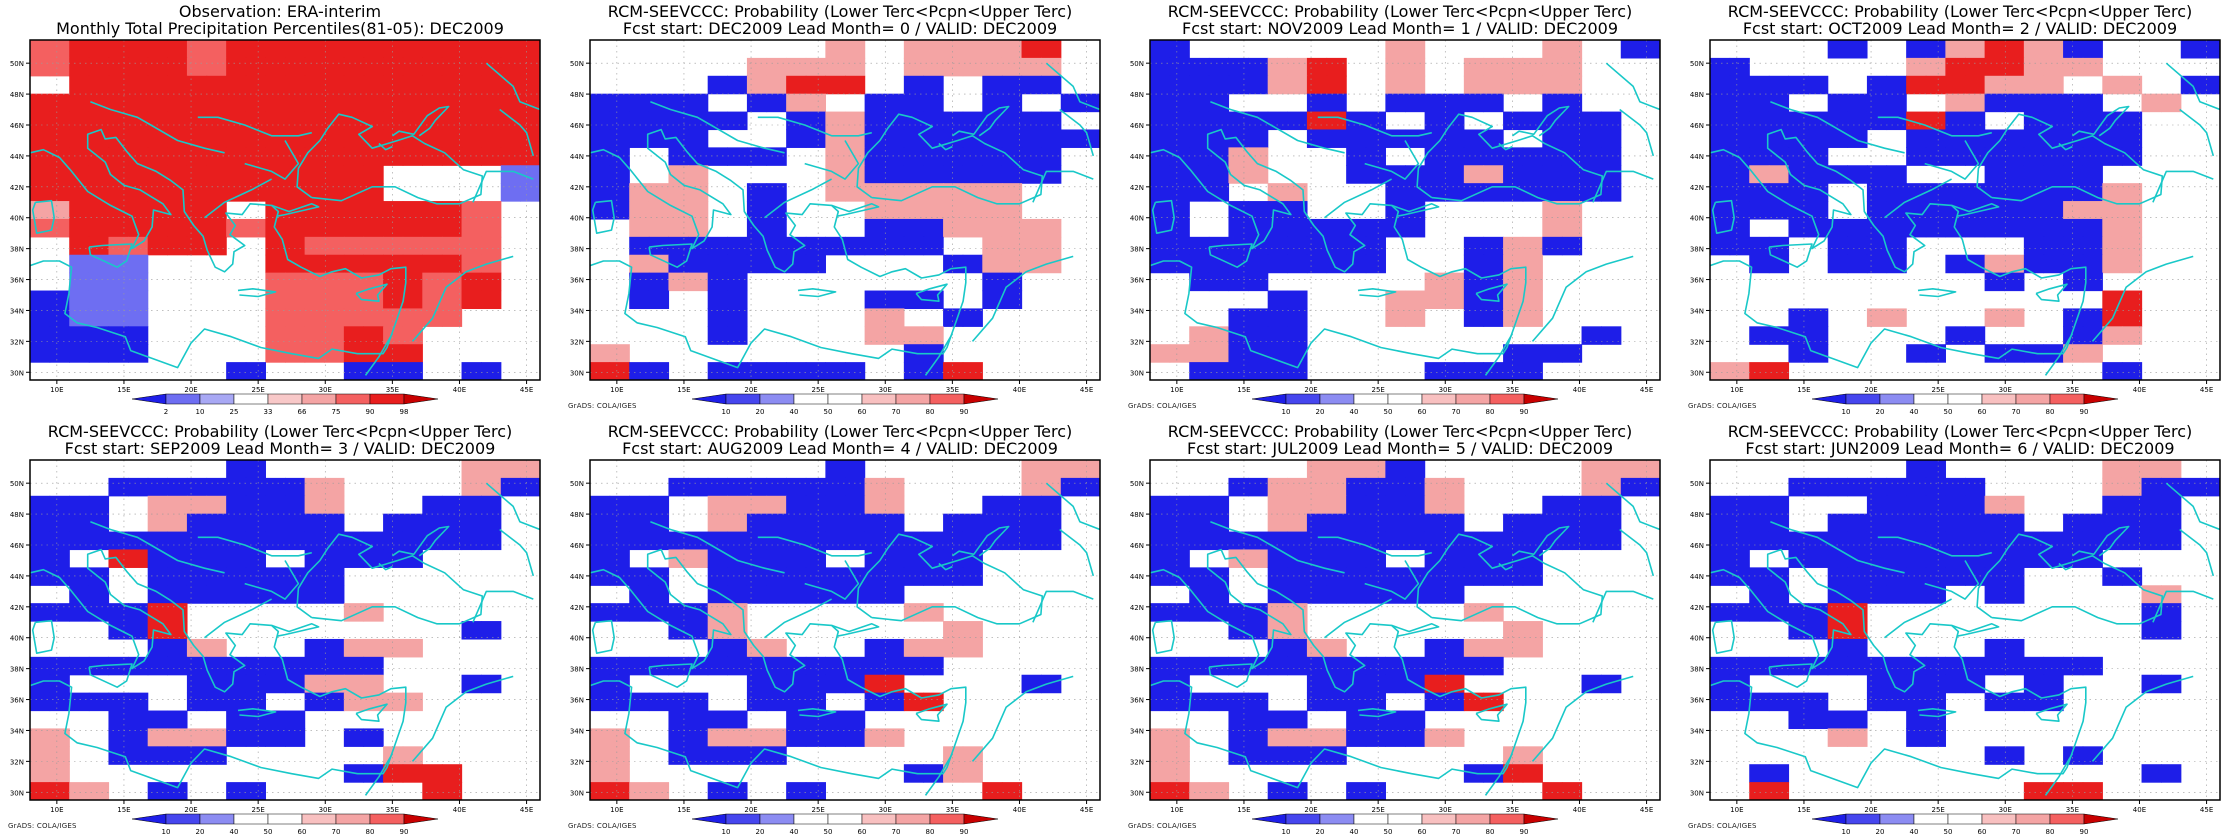 This screenshot has width=2240, height=840. Describe the element at coordinates (1965, 630) in the screenshot. I see `map-field` at that location.